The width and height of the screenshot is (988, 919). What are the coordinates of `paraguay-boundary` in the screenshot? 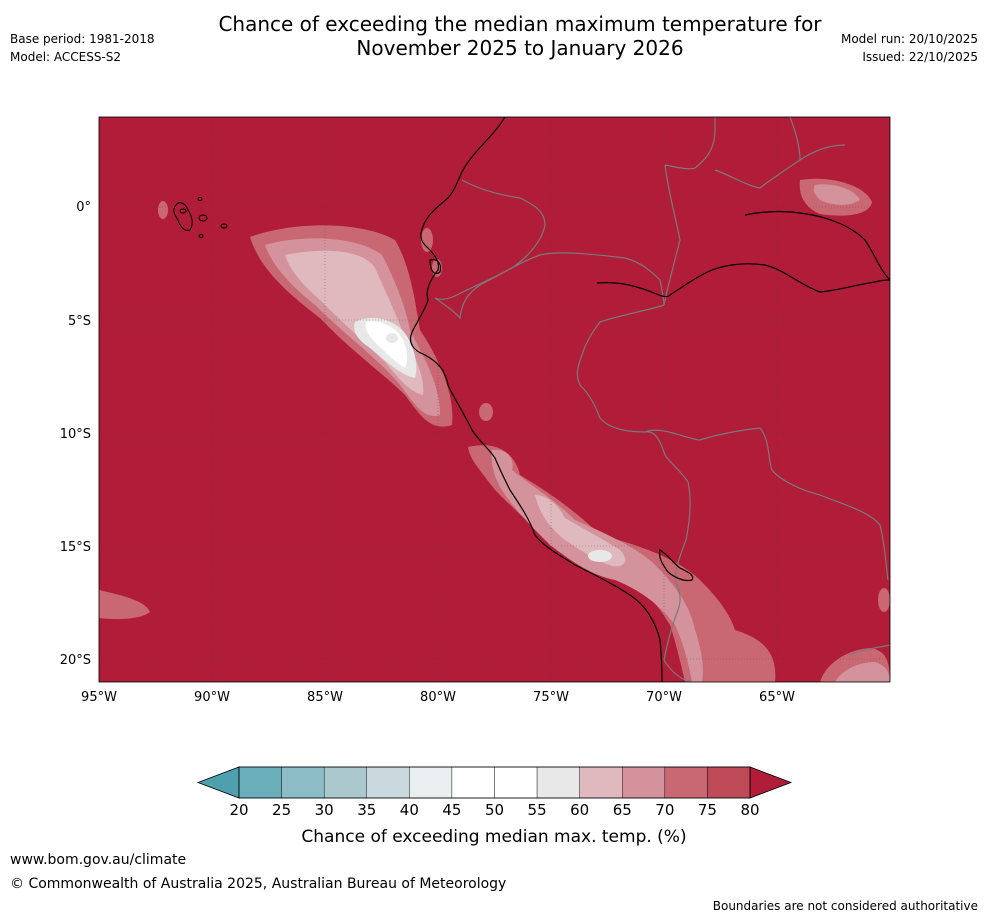 It's located at (869, 650).